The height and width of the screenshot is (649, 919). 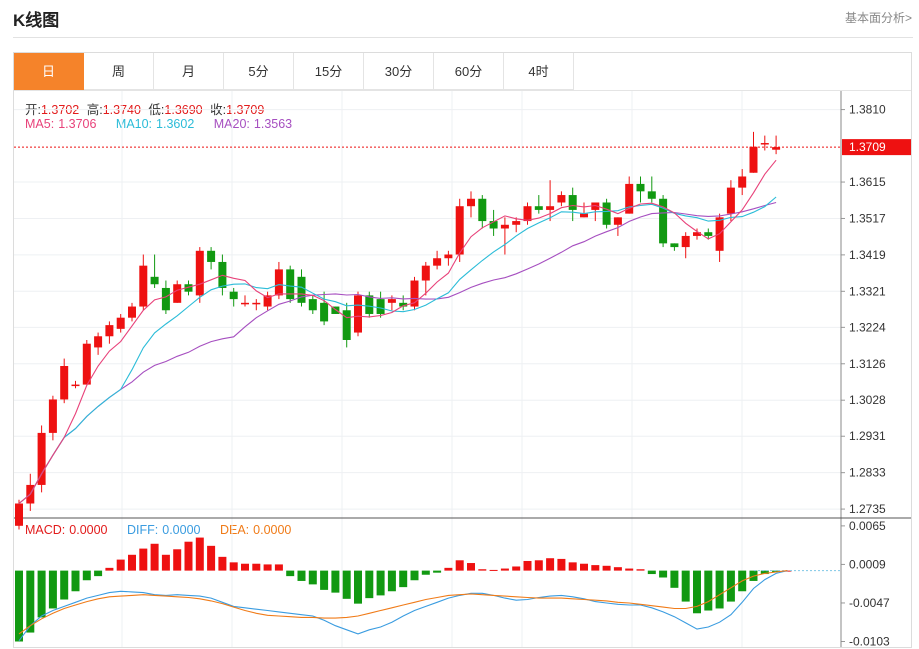 I want to click on current-price-label: 1.3709, so click(x=867, y=147).